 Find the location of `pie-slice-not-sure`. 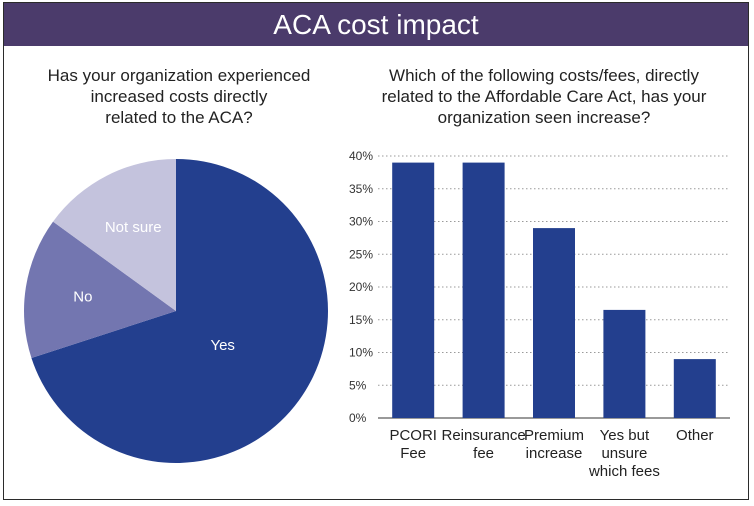

pie-slice-not-sure is located at coordinates (114, 235).